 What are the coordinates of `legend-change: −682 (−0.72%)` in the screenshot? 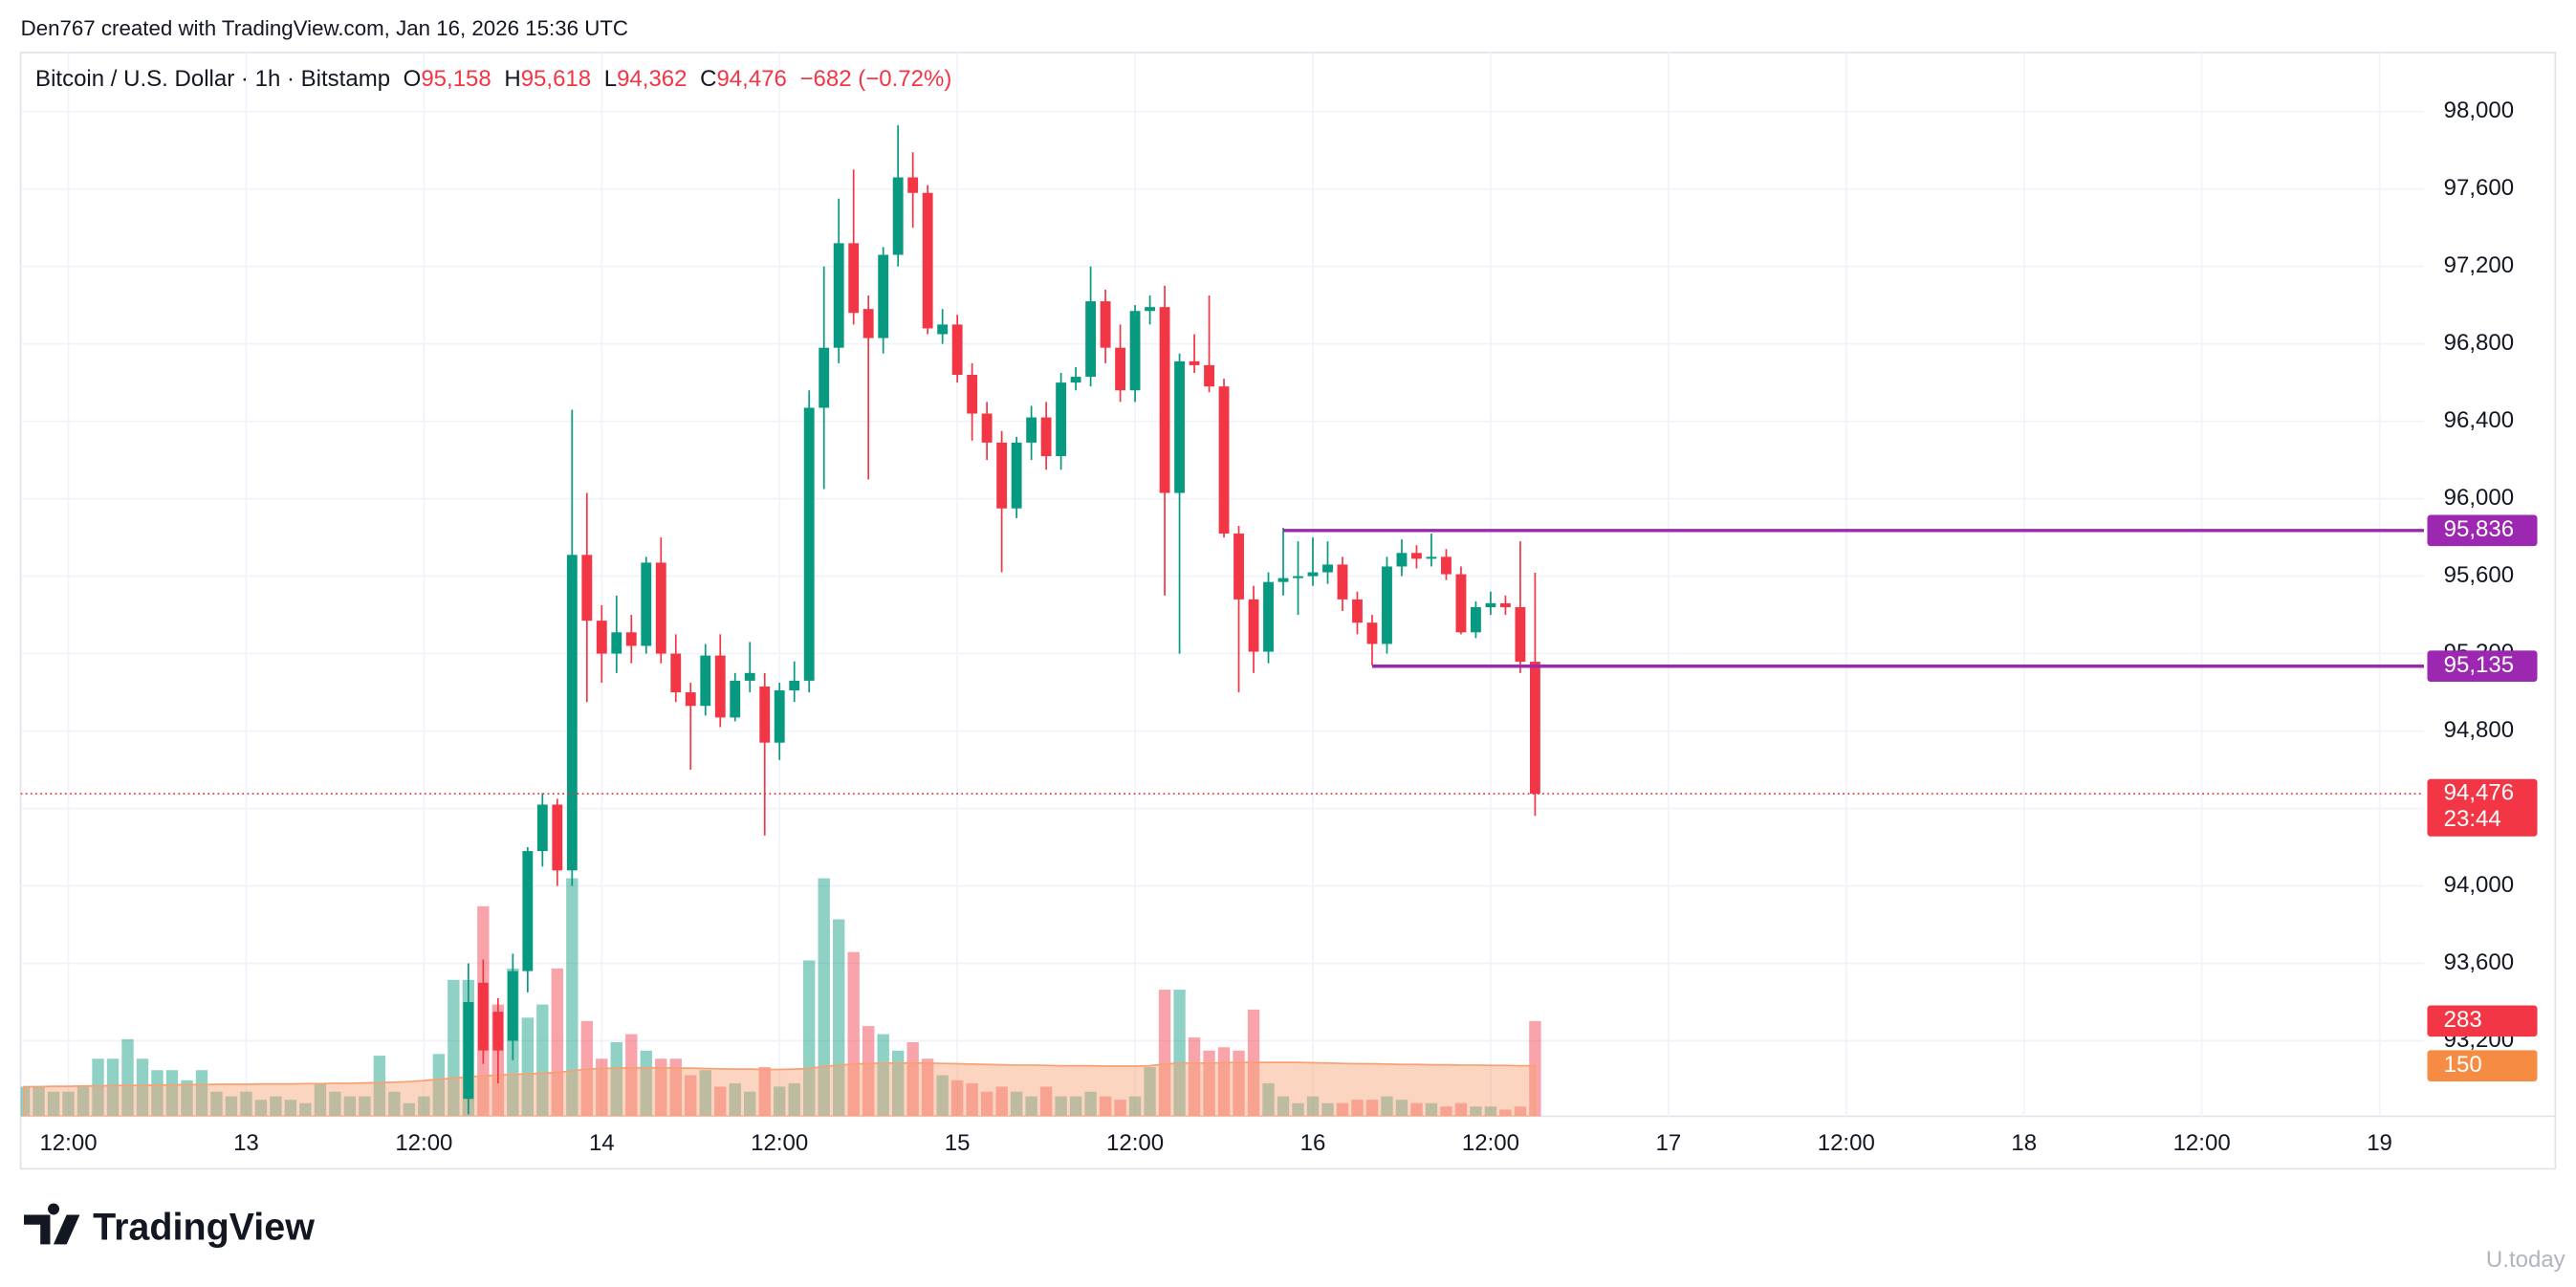 It's located at (875, 79).